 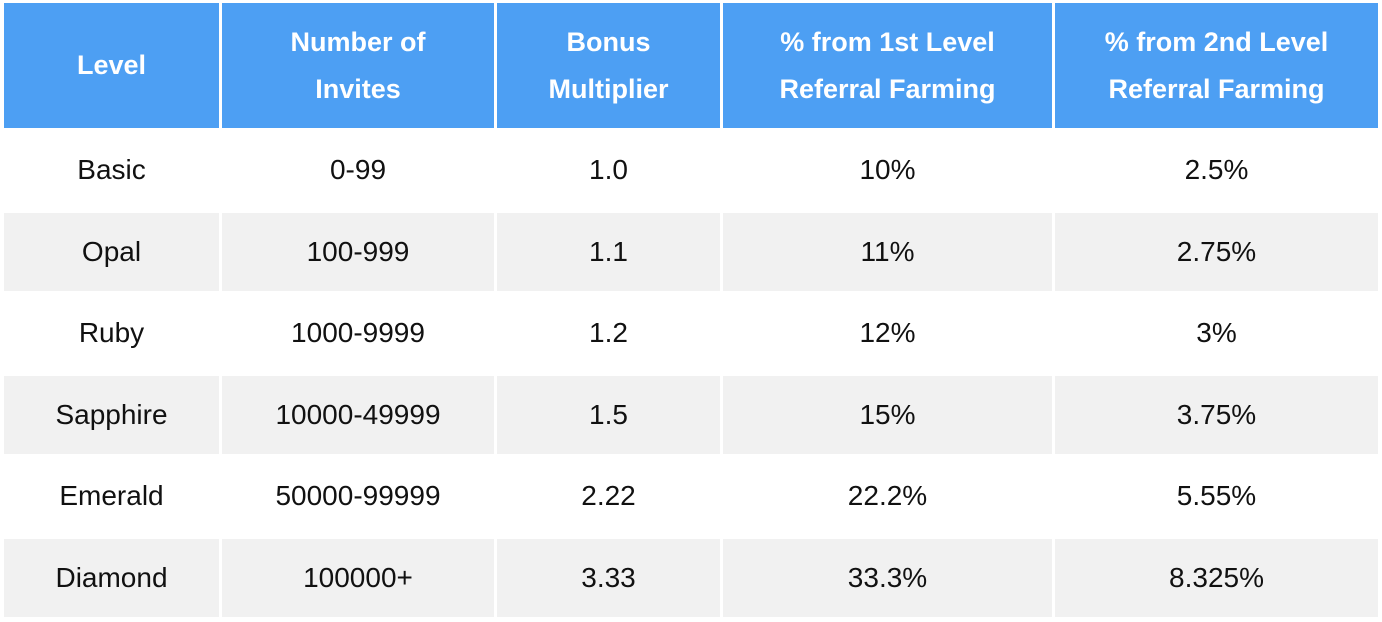 I want to click on header-number-of-invites: Number of Invites, so click(x=359, y=65).